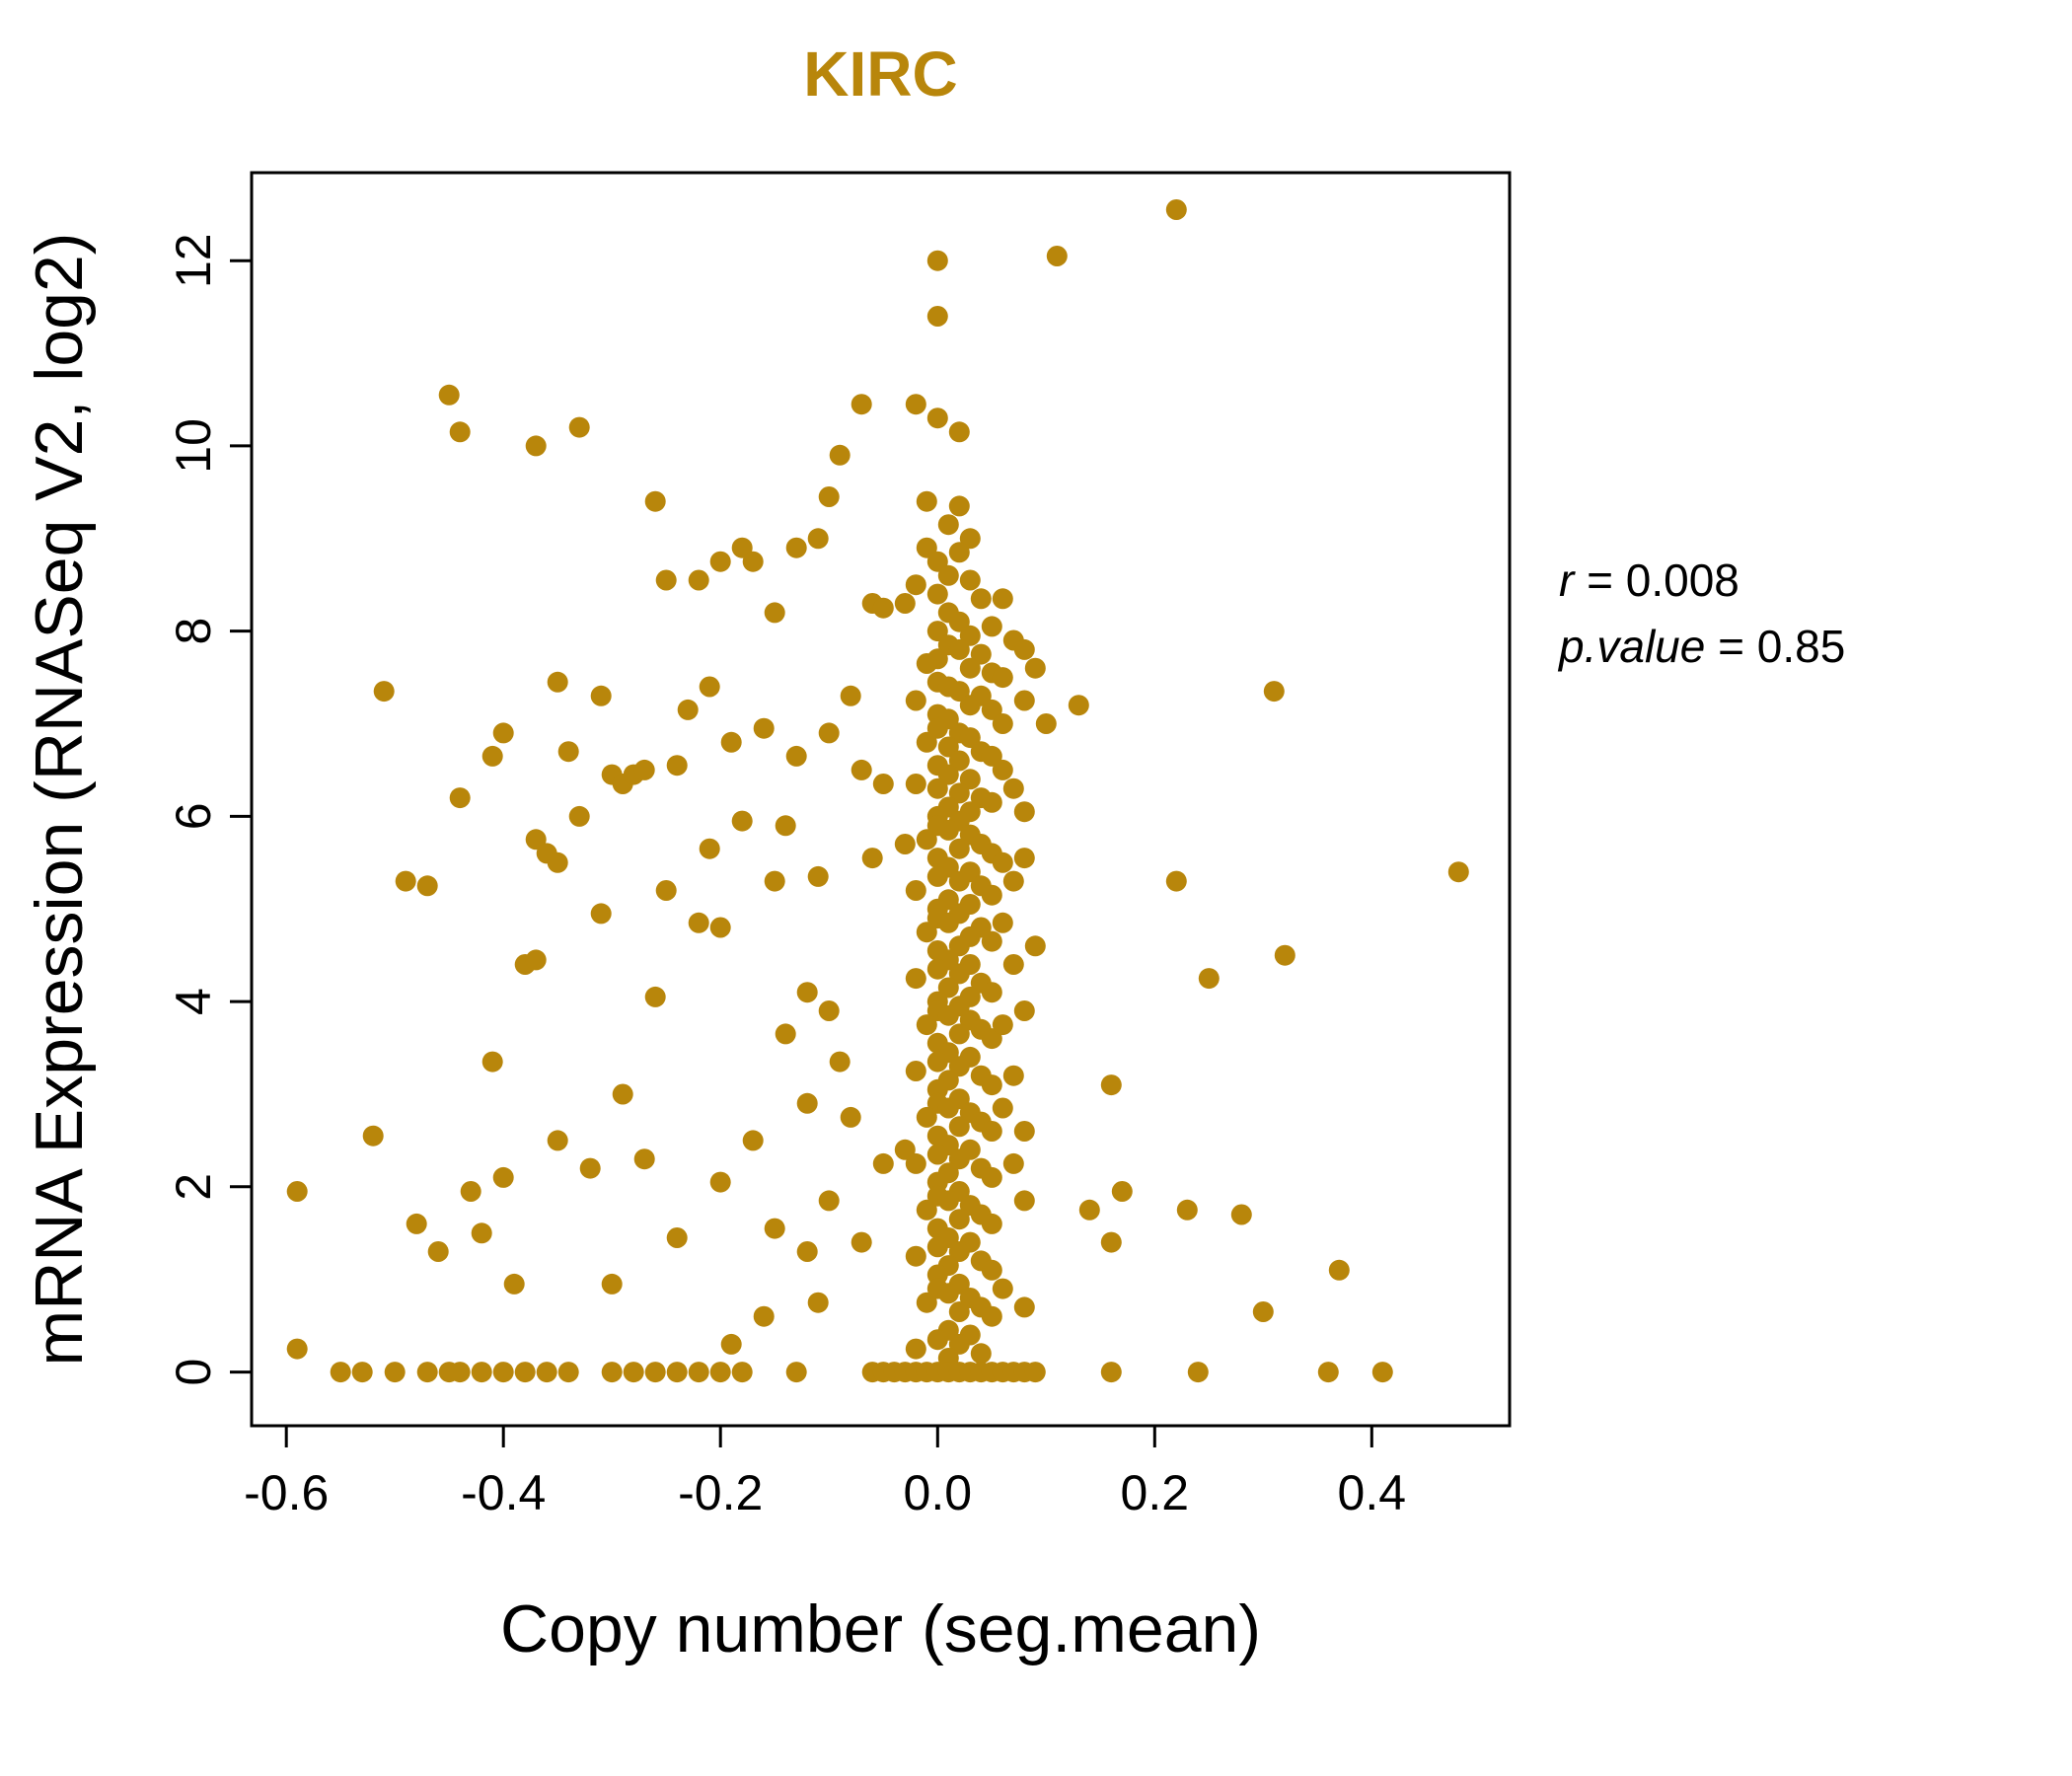 The width and height of the screenshot is (2072, 1776). Describe the element at coordinates (1632, 646) in the screenshot. I see `p-variable: p.value` at that location.